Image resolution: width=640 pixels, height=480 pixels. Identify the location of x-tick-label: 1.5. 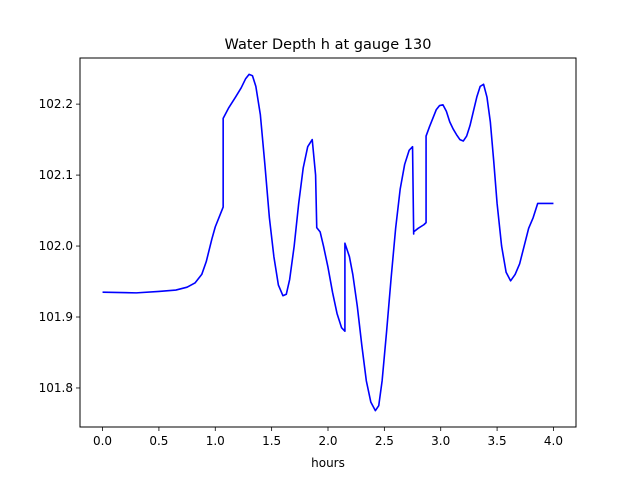
(271, 441).